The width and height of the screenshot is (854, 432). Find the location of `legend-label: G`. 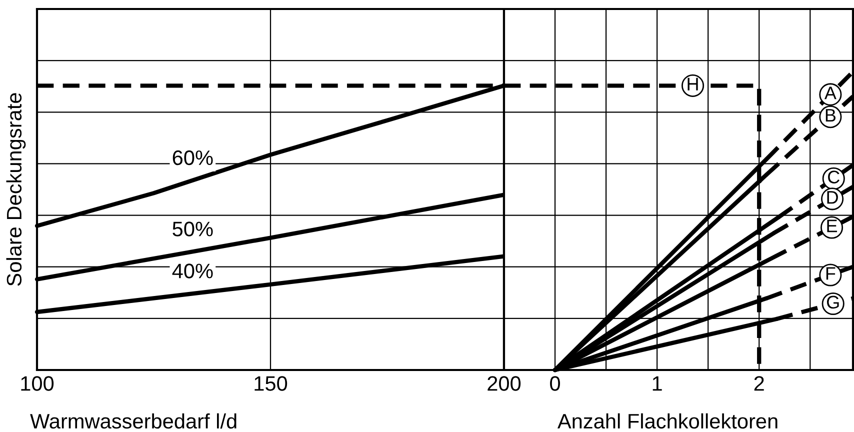

legend-label: G is located at coordinates (832, 302).